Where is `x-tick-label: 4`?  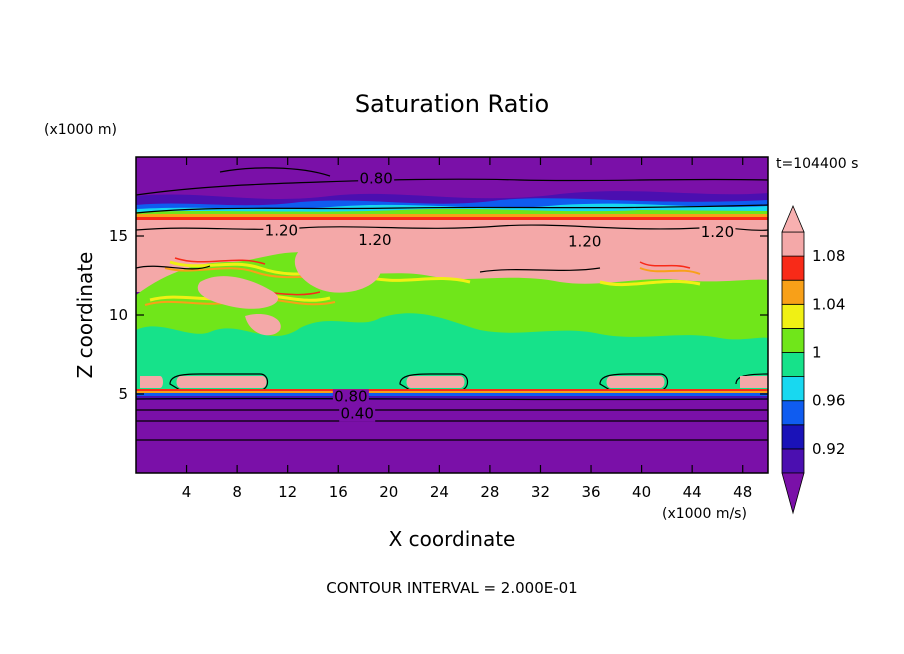 x-tick-label: 4 is located at coordinates (187, 492).